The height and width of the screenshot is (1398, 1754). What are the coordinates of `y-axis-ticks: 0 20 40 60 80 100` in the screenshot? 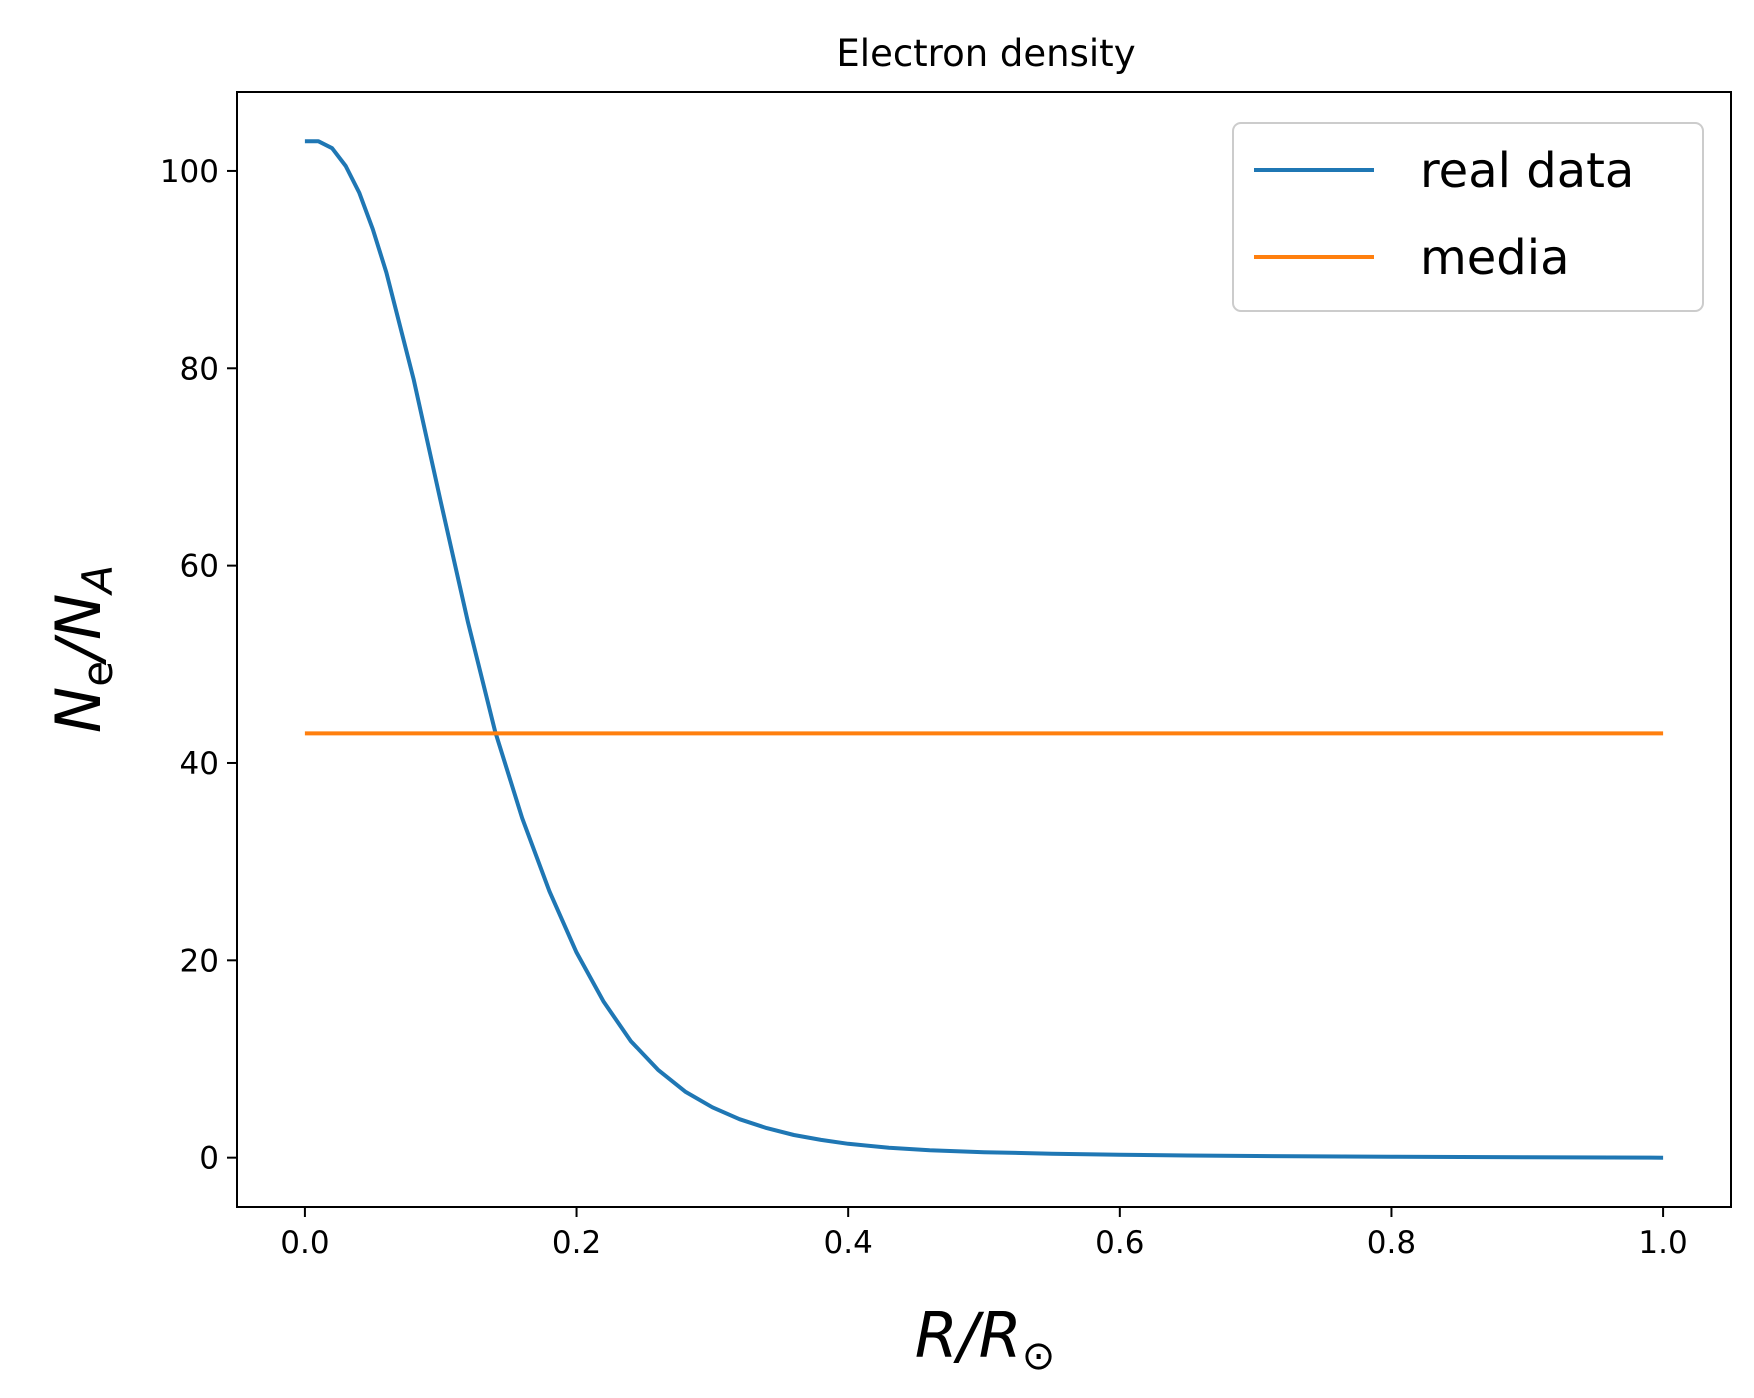 It's located at (198, 665).